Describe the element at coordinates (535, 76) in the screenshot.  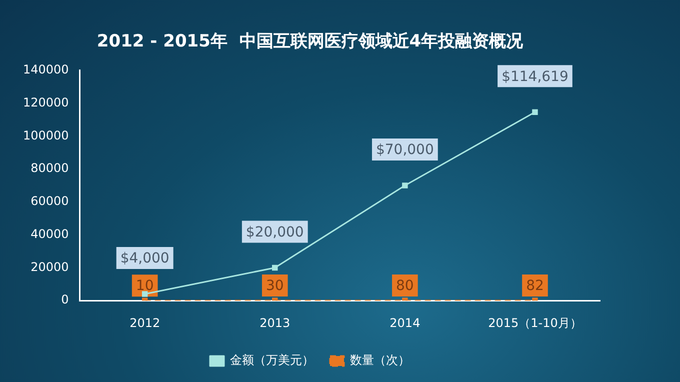
I see `data-label: $114,619` at that location.